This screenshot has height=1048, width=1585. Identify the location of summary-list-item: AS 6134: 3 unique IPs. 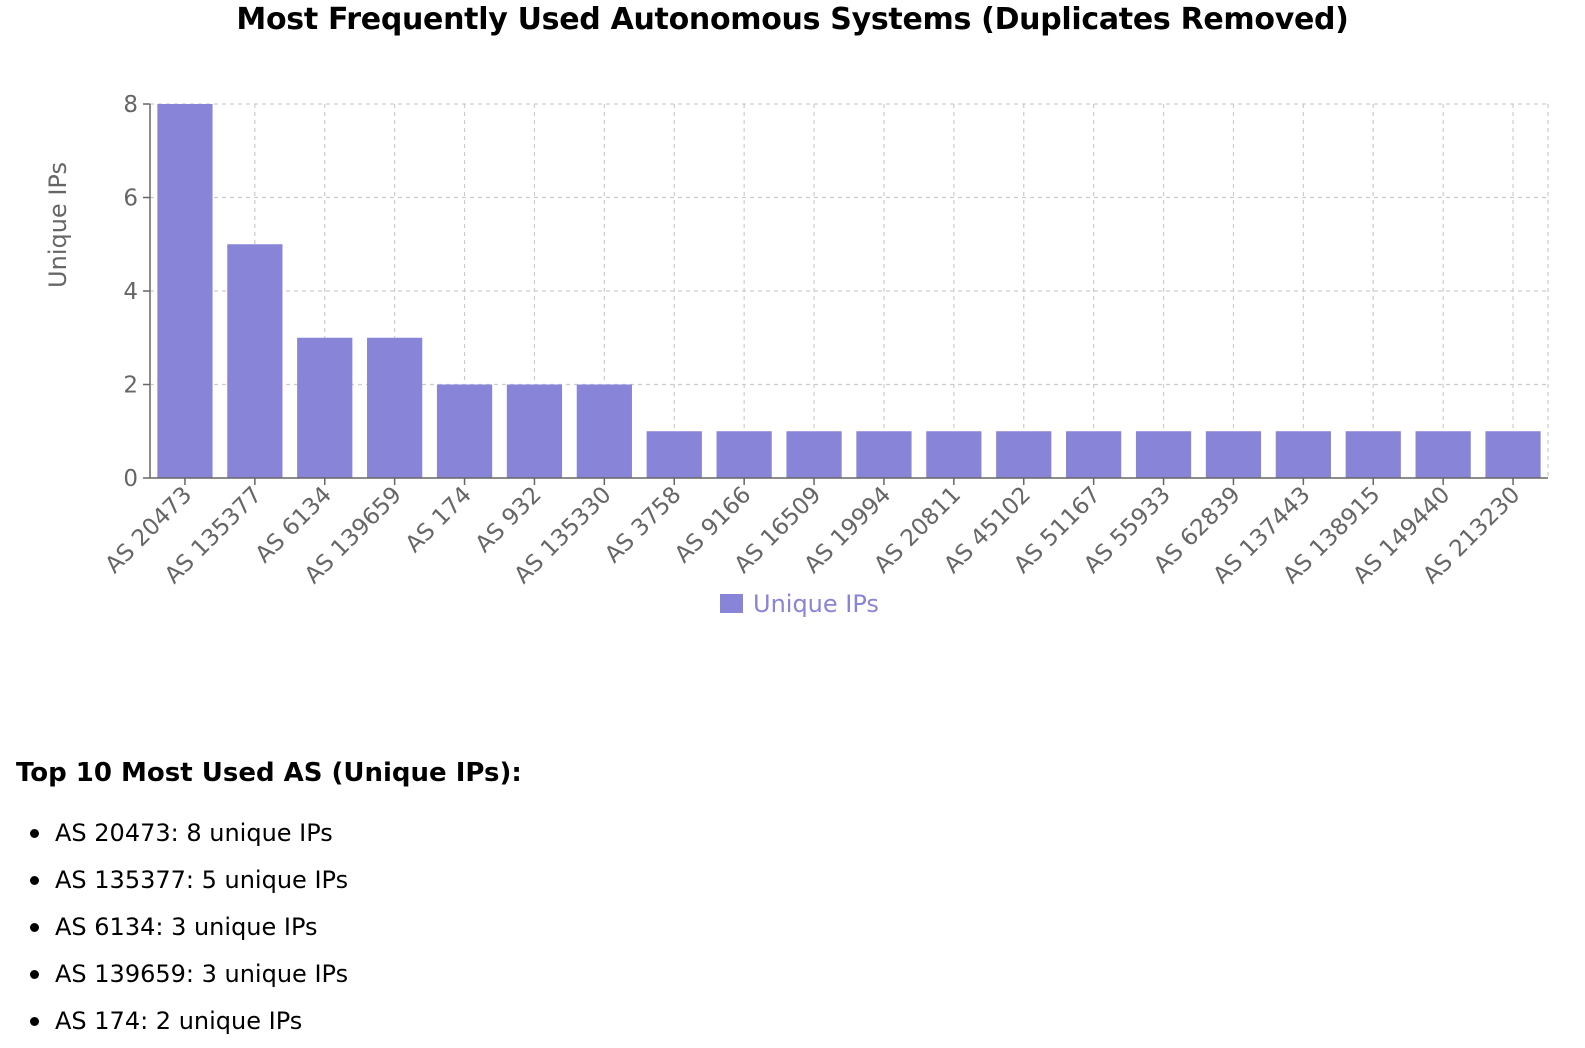
(189, 927).